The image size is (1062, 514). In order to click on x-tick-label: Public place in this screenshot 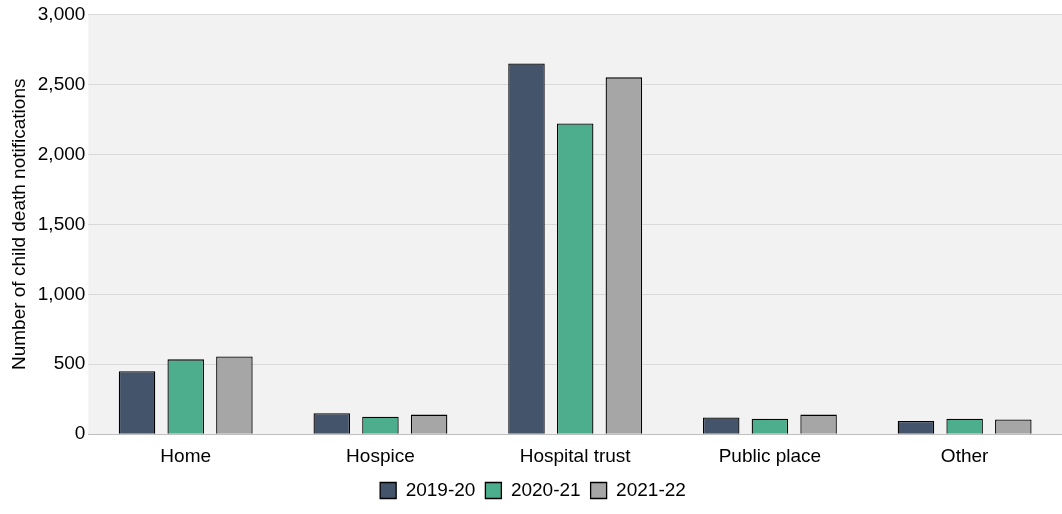, I will do `click(770, 455)`.